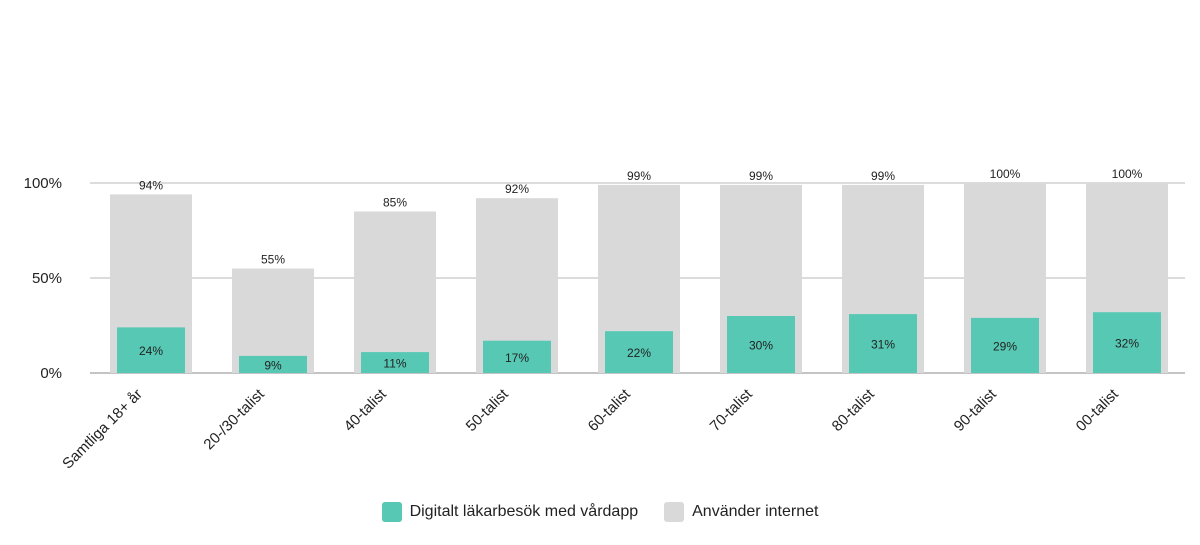  What do you see at coordinates (755, 511) in the screenshot?
I see `legend-label-internet: Använder internet` at bounding box center [755, 511].